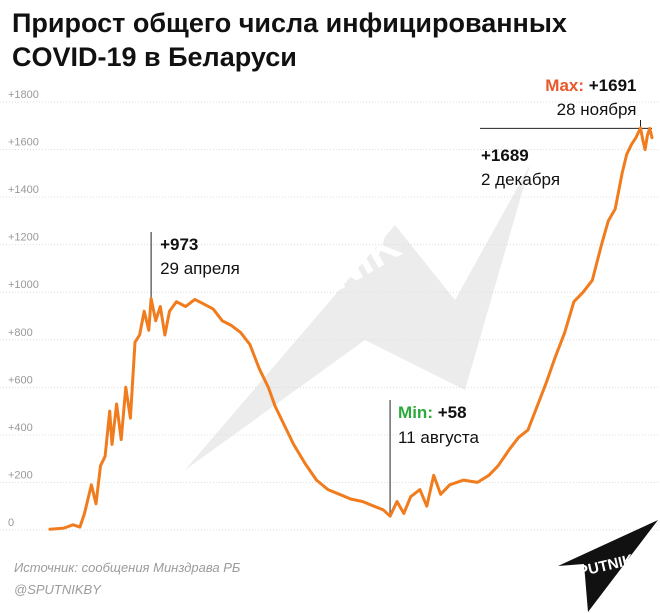  I want to click on max-value-label: Max: +1691, so click(590, 85).